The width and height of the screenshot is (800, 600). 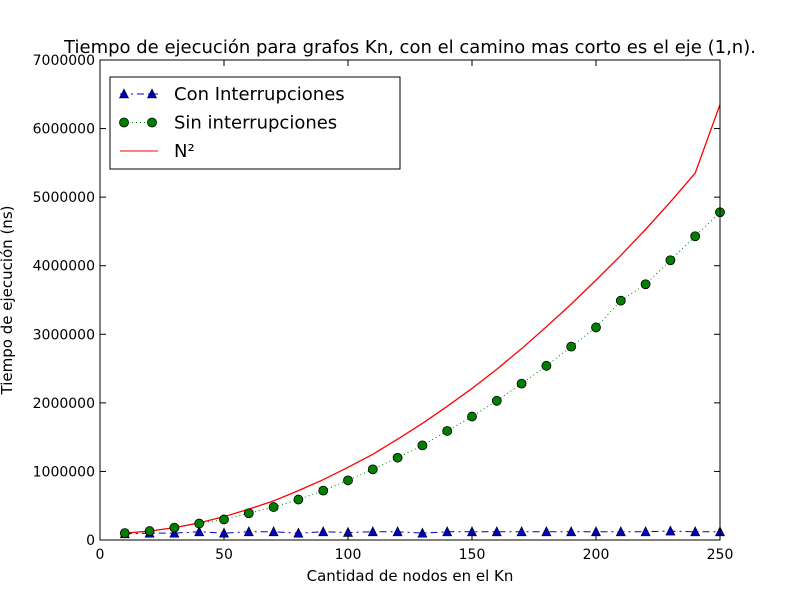 I want to click on y-tick-label: 2000000, so click(x=64, y=404).